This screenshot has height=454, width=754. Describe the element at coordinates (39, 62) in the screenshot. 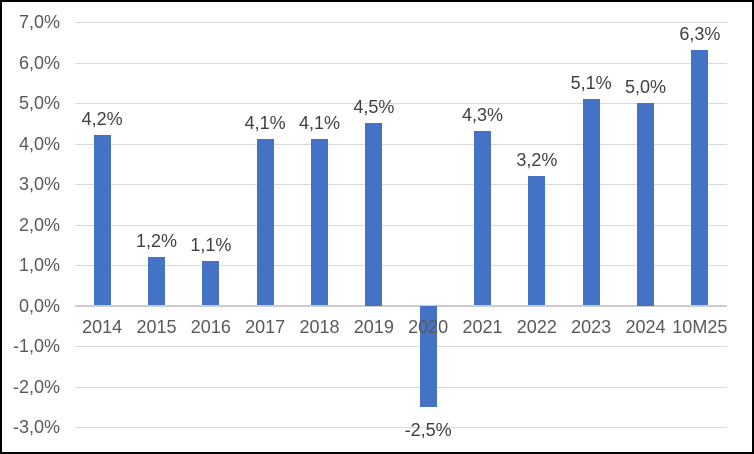

I see `y-axis-tick-label: 6,0%` at that location.